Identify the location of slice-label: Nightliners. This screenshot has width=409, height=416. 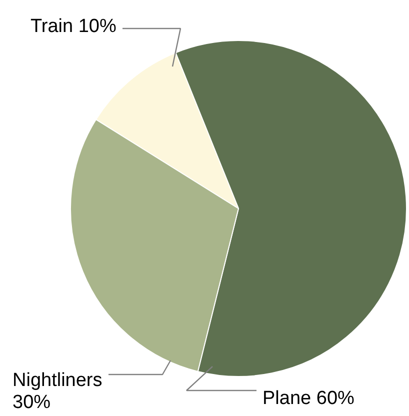
(57, 380).